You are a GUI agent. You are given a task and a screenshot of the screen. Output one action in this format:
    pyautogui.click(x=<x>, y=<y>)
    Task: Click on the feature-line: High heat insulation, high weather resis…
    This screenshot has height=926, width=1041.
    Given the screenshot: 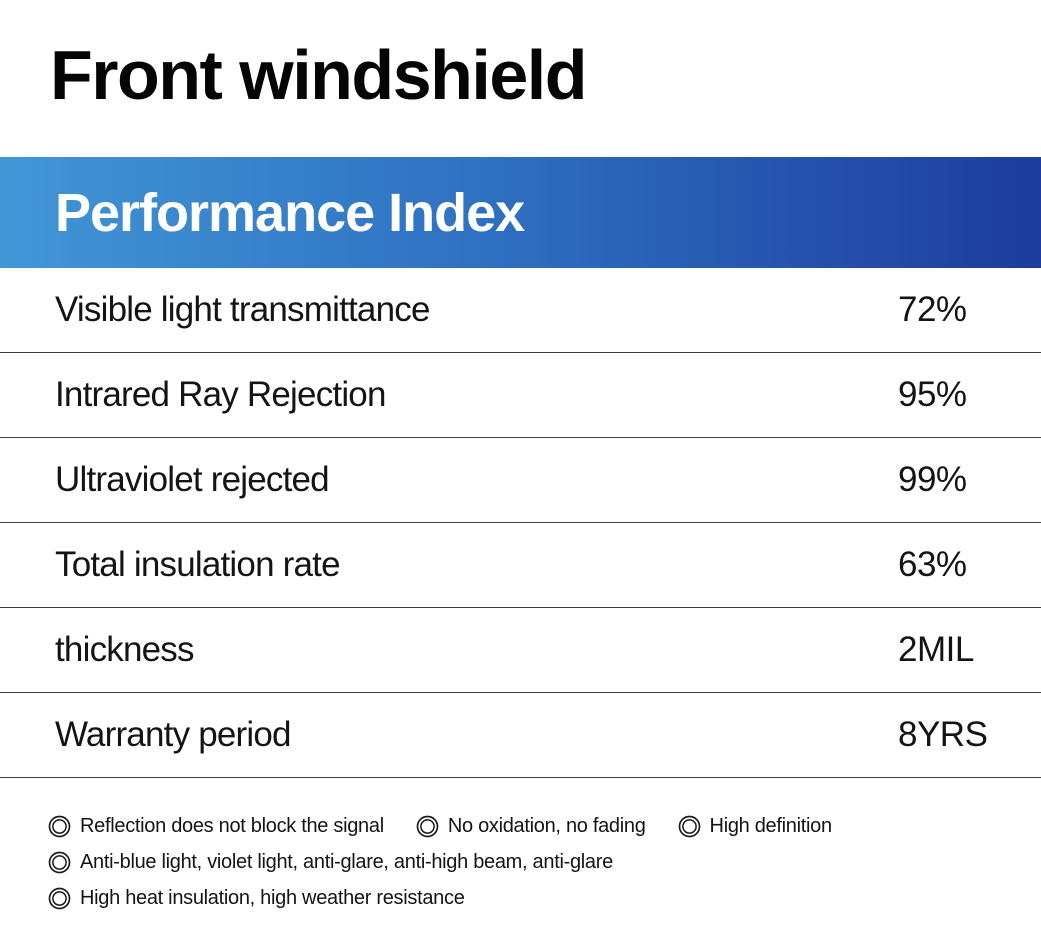 What is the action you would take?
    pyautogui.click(x=544, y=898)
    